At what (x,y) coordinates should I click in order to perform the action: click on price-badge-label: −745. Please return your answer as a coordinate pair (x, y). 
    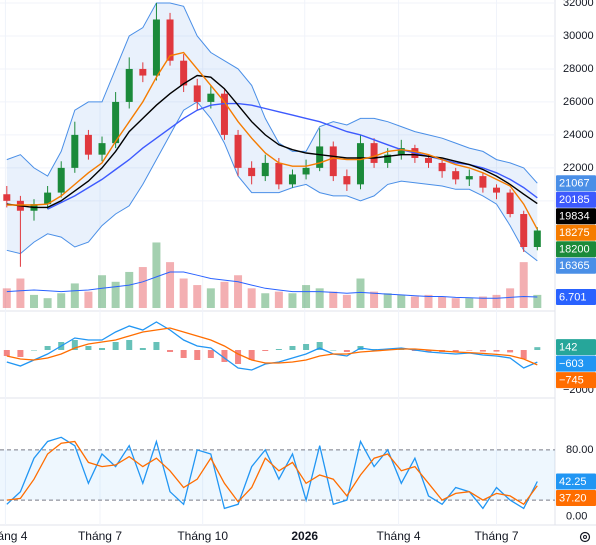
    Looking at the image, I should click on (571, 381).